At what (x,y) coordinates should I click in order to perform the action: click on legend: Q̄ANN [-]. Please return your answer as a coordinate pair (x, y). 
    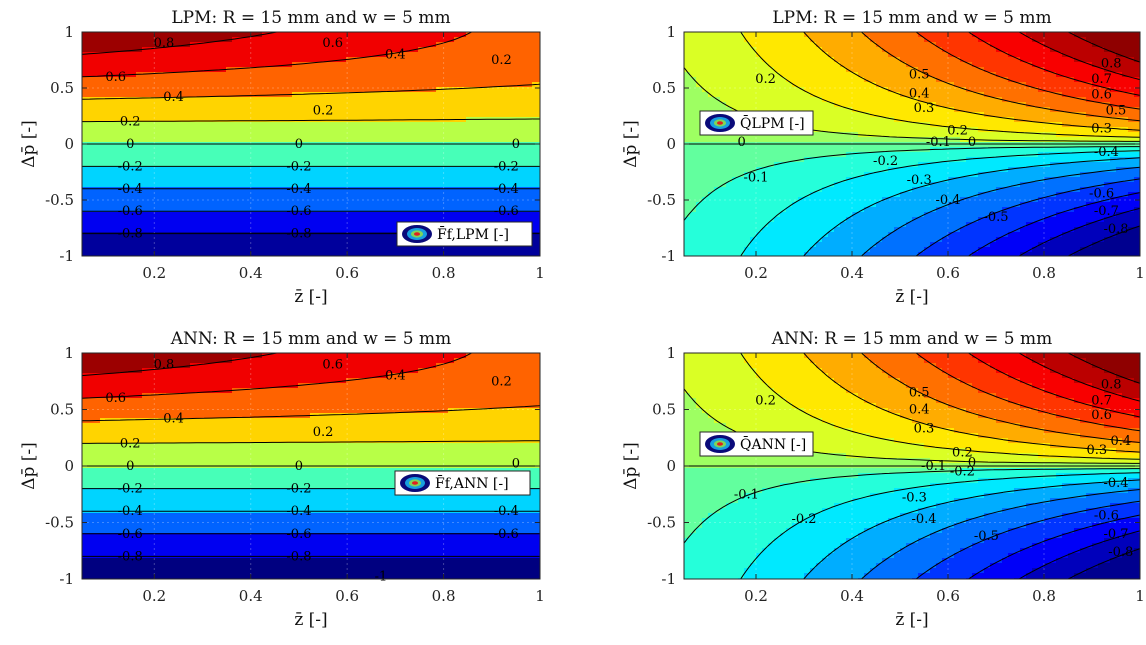
    Looking at the image, I should click on (756, 444).